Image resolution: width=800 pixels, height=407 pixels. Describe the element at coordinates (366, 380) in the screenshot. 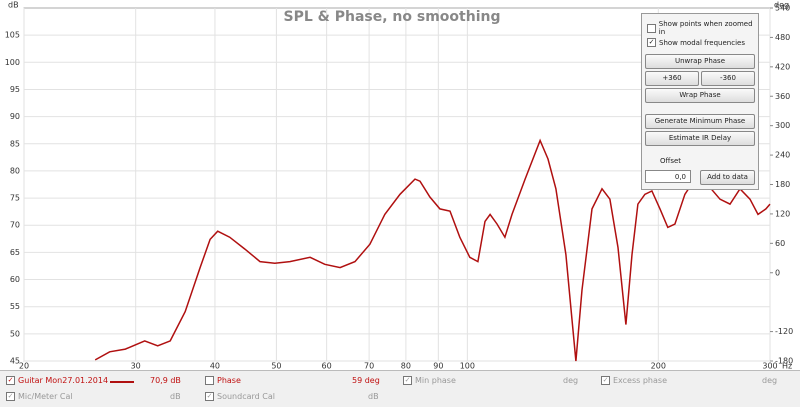

I see `readout: 59 deg` at that location.